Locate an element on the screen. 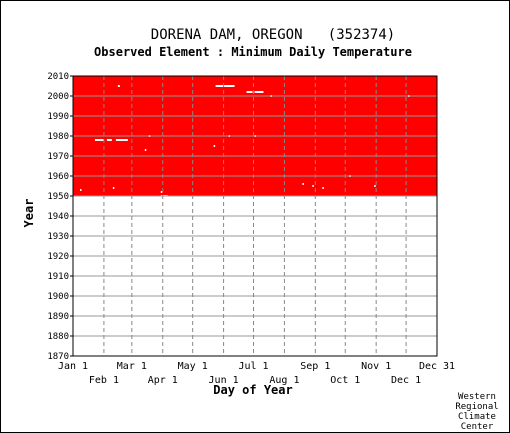 This screenshot has width=510, height=433. y-tick-label: 1910 is located at coordinates (58, 277).